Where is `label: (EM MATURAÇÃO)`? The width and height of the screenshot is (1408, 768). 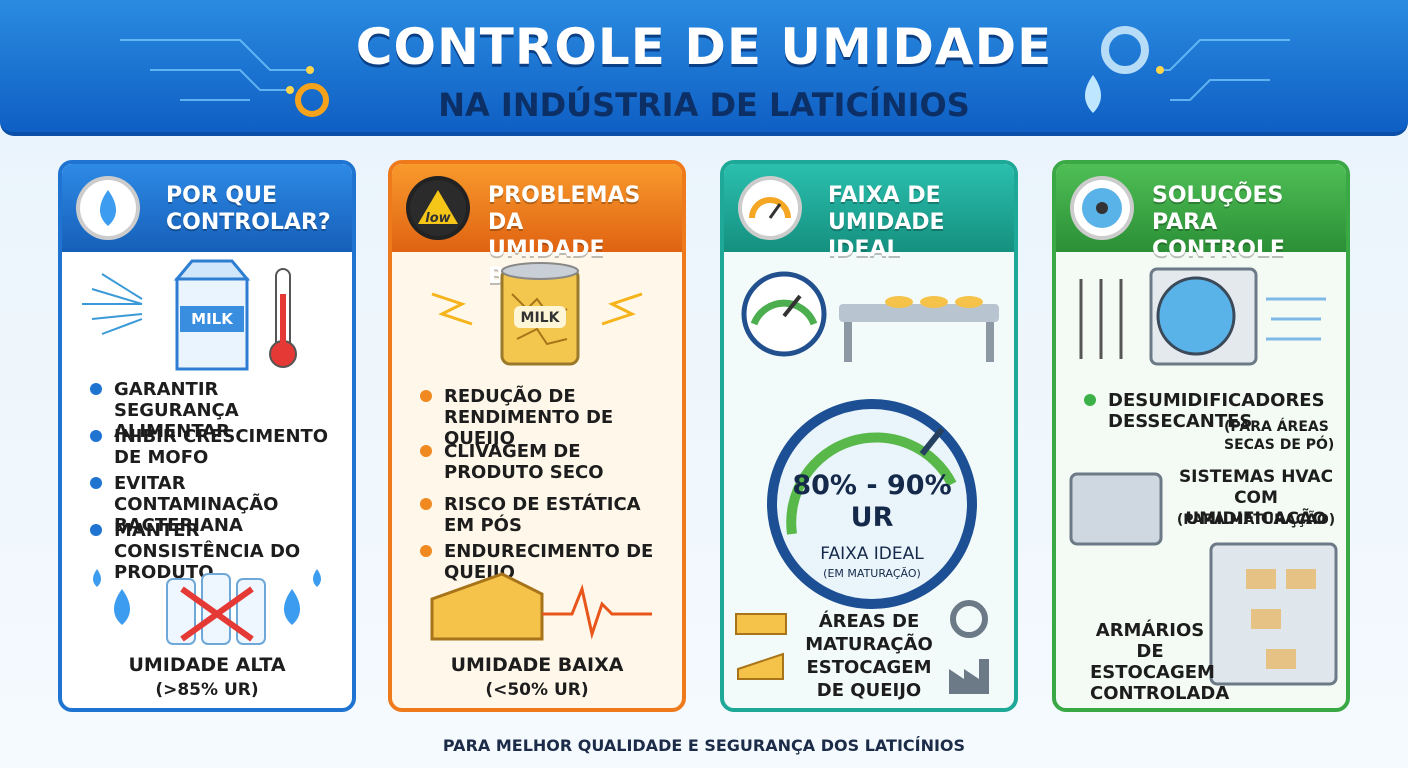 label: (EM MATURAÇÃO) is located at coordinates (872, 573).